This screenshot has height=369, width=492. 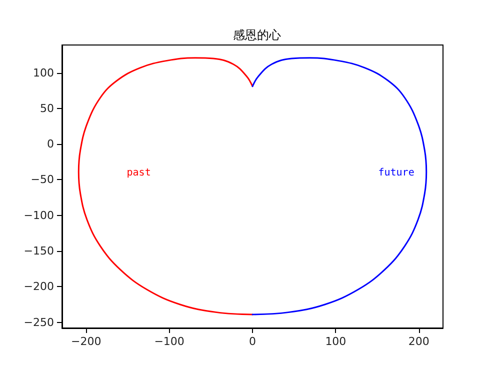 I want to click on y-tick-label: −150, so click(x=39, y=251).